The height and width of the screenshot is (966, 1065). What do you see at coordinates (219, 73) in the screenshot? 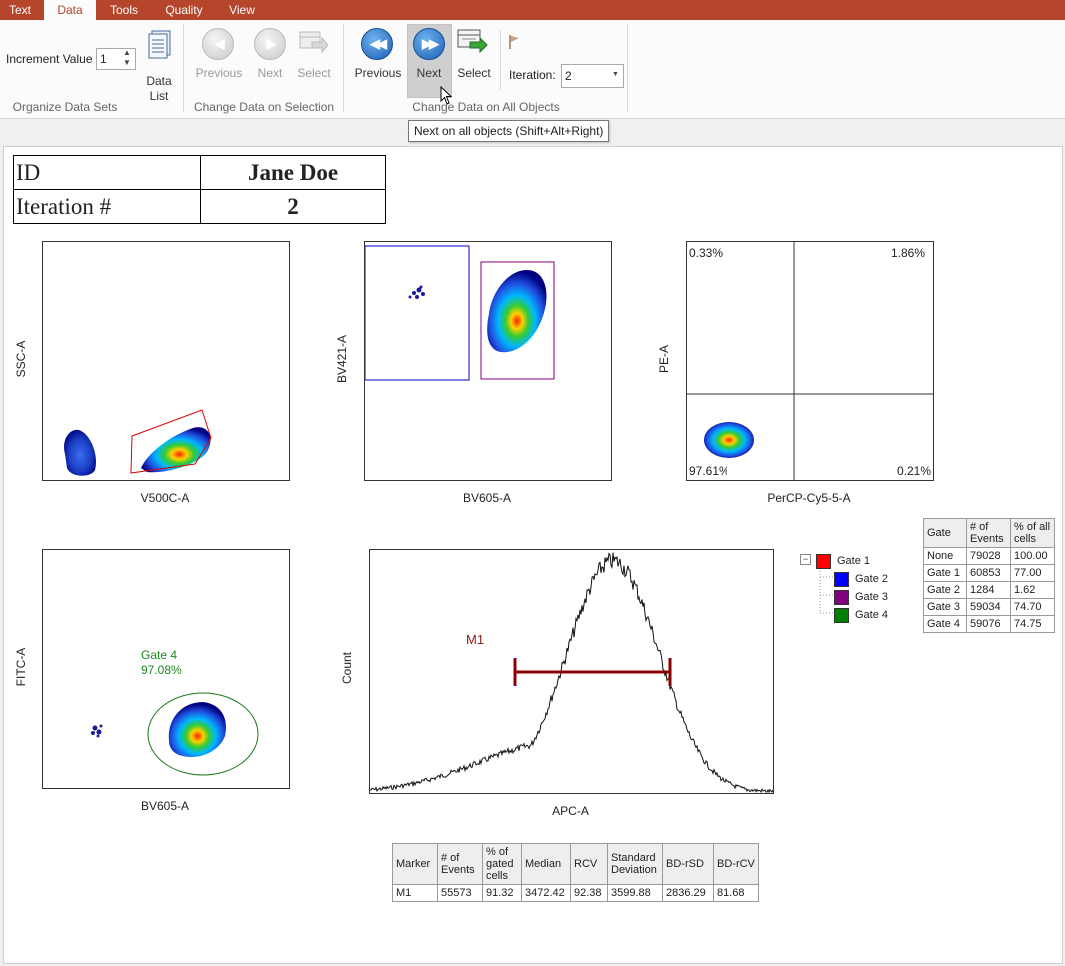
I see `selection-previous-button: Previous` at bounding box center [219, 73].